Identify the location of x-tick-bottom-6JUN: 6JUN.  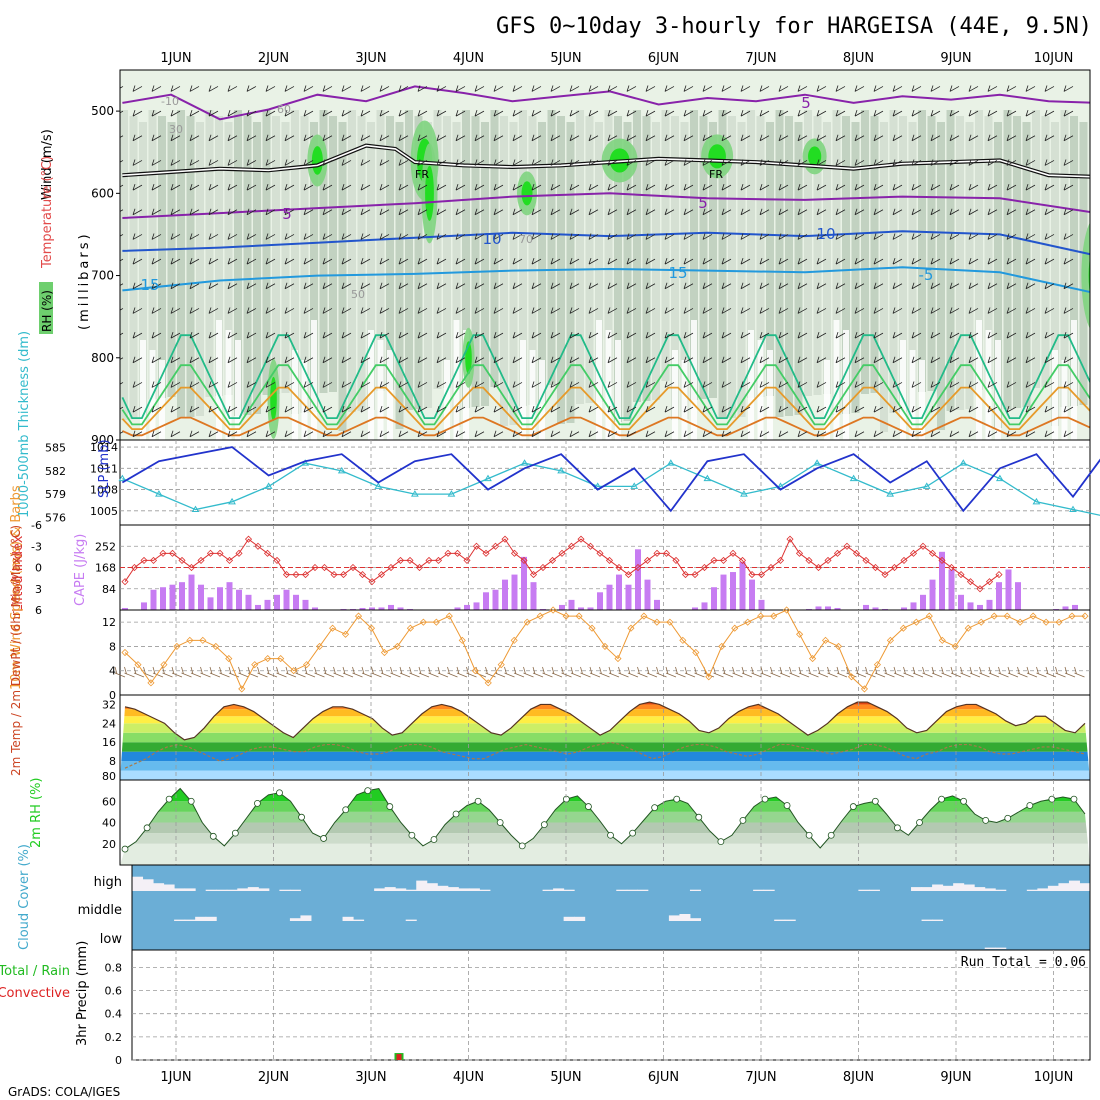
(663, 1077).